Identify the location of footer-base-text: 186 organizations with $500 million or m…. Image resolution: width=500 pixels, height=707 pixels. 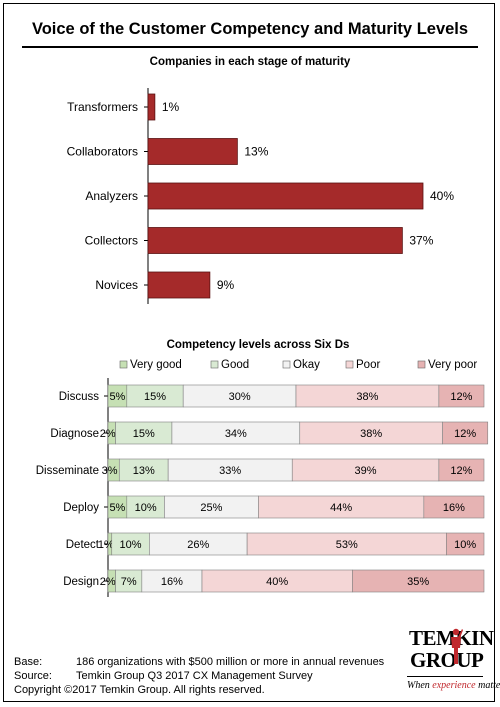
(230, 662).